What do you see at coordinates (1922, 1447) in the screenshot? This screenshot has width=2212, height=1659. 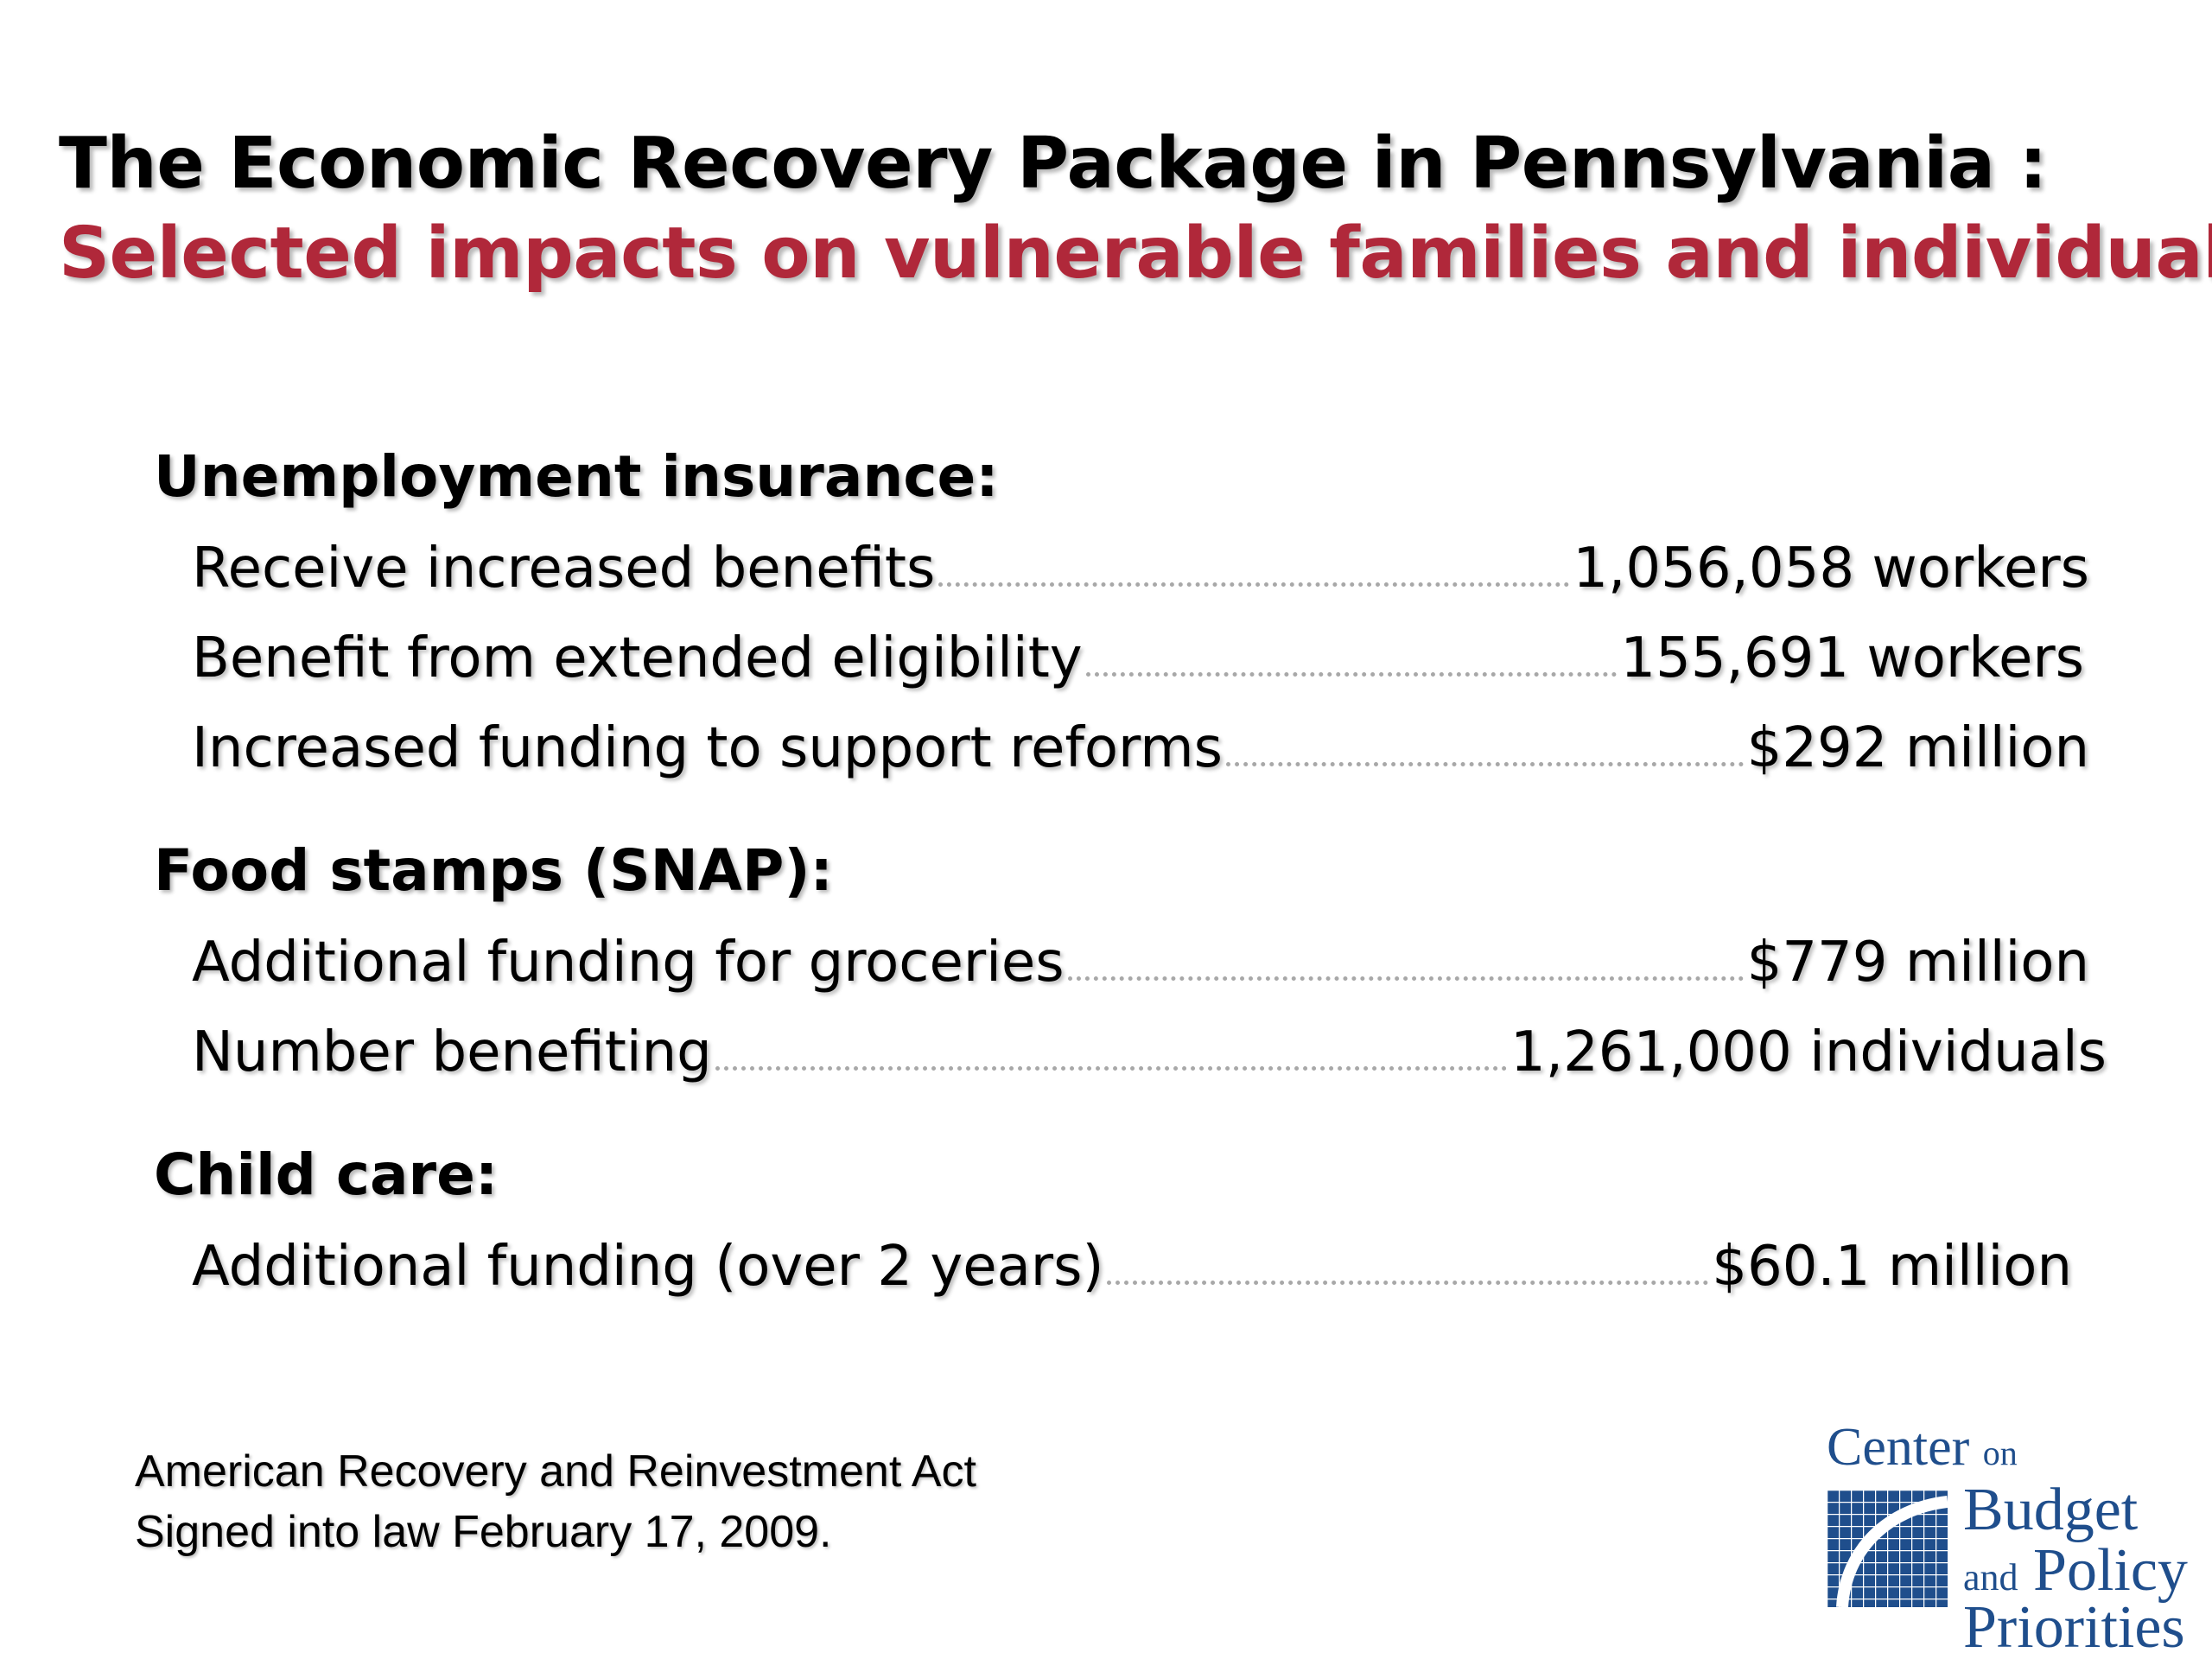 I see `logo-center-text: Center on` at bounding box center [1922, 1447].